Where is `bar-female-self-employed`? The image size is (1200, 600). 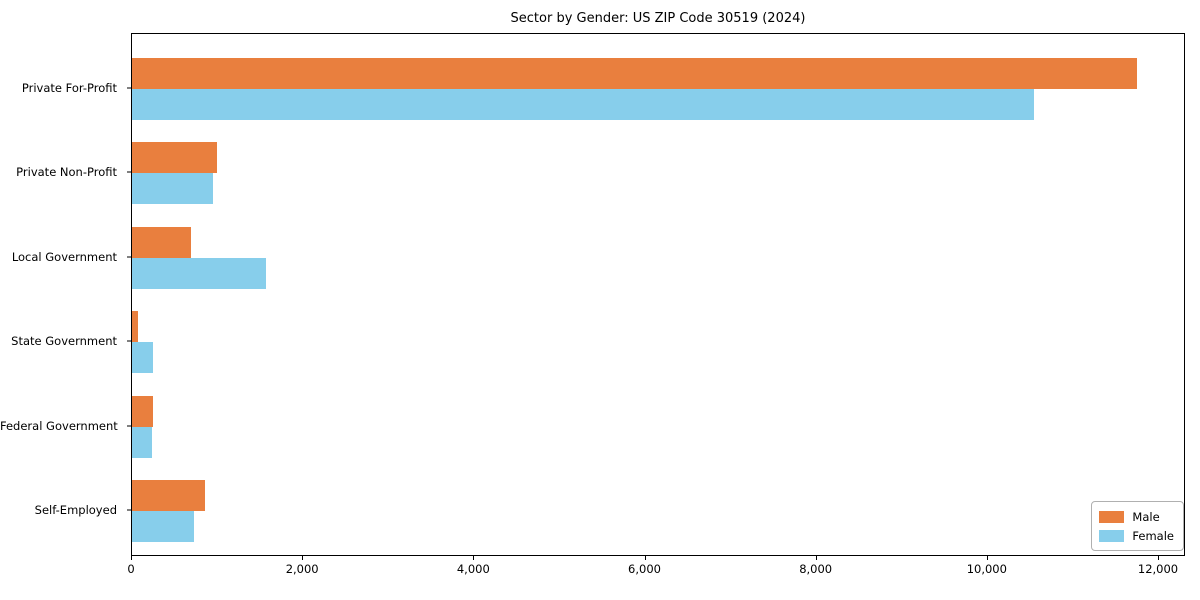 bar-female-self-employed is located at coordinates (163, 526).